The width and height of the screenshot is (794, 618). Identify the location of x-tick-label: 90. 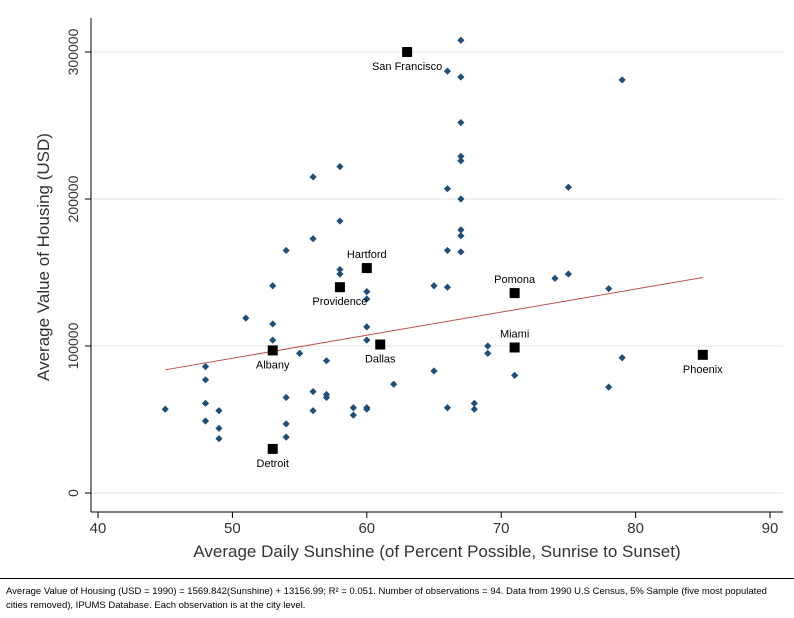
(770, 528).